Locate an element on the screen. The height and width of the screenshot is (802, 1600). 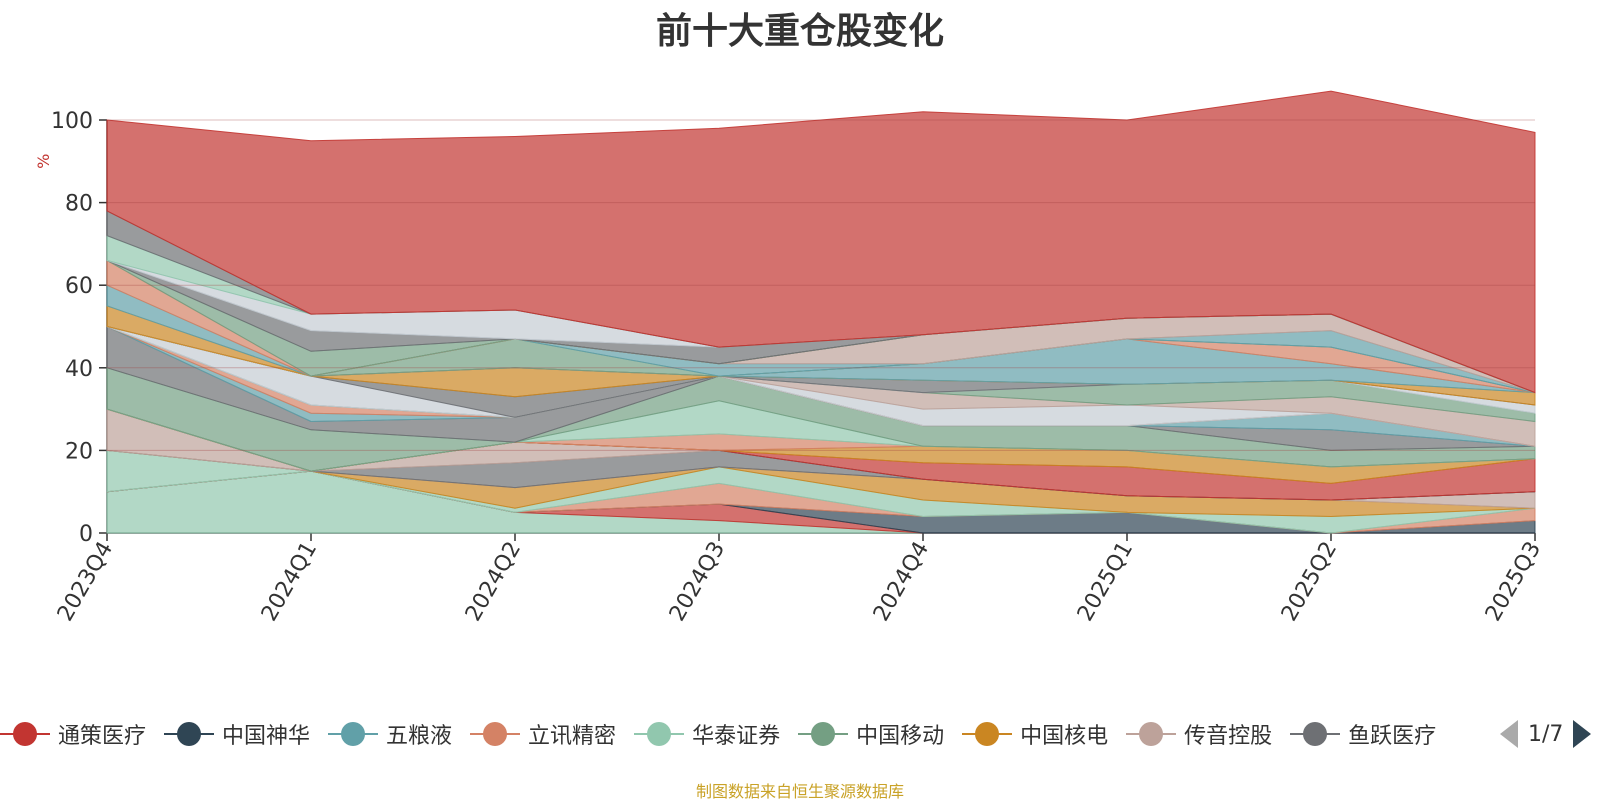
legend-item: 中国移动 is located at coordinates (871, 734).